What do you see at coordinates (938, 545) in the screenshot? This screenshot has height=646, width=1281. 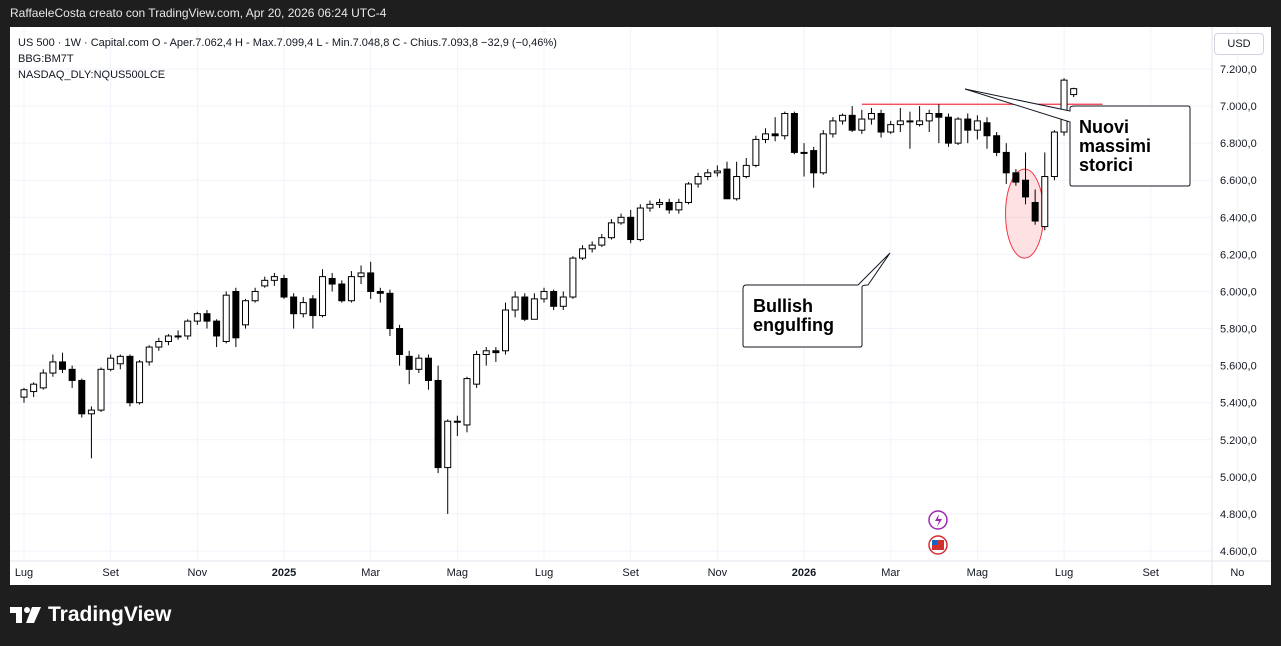 I see `us-flag-stripes-icon` at bounding box center [938, 545].